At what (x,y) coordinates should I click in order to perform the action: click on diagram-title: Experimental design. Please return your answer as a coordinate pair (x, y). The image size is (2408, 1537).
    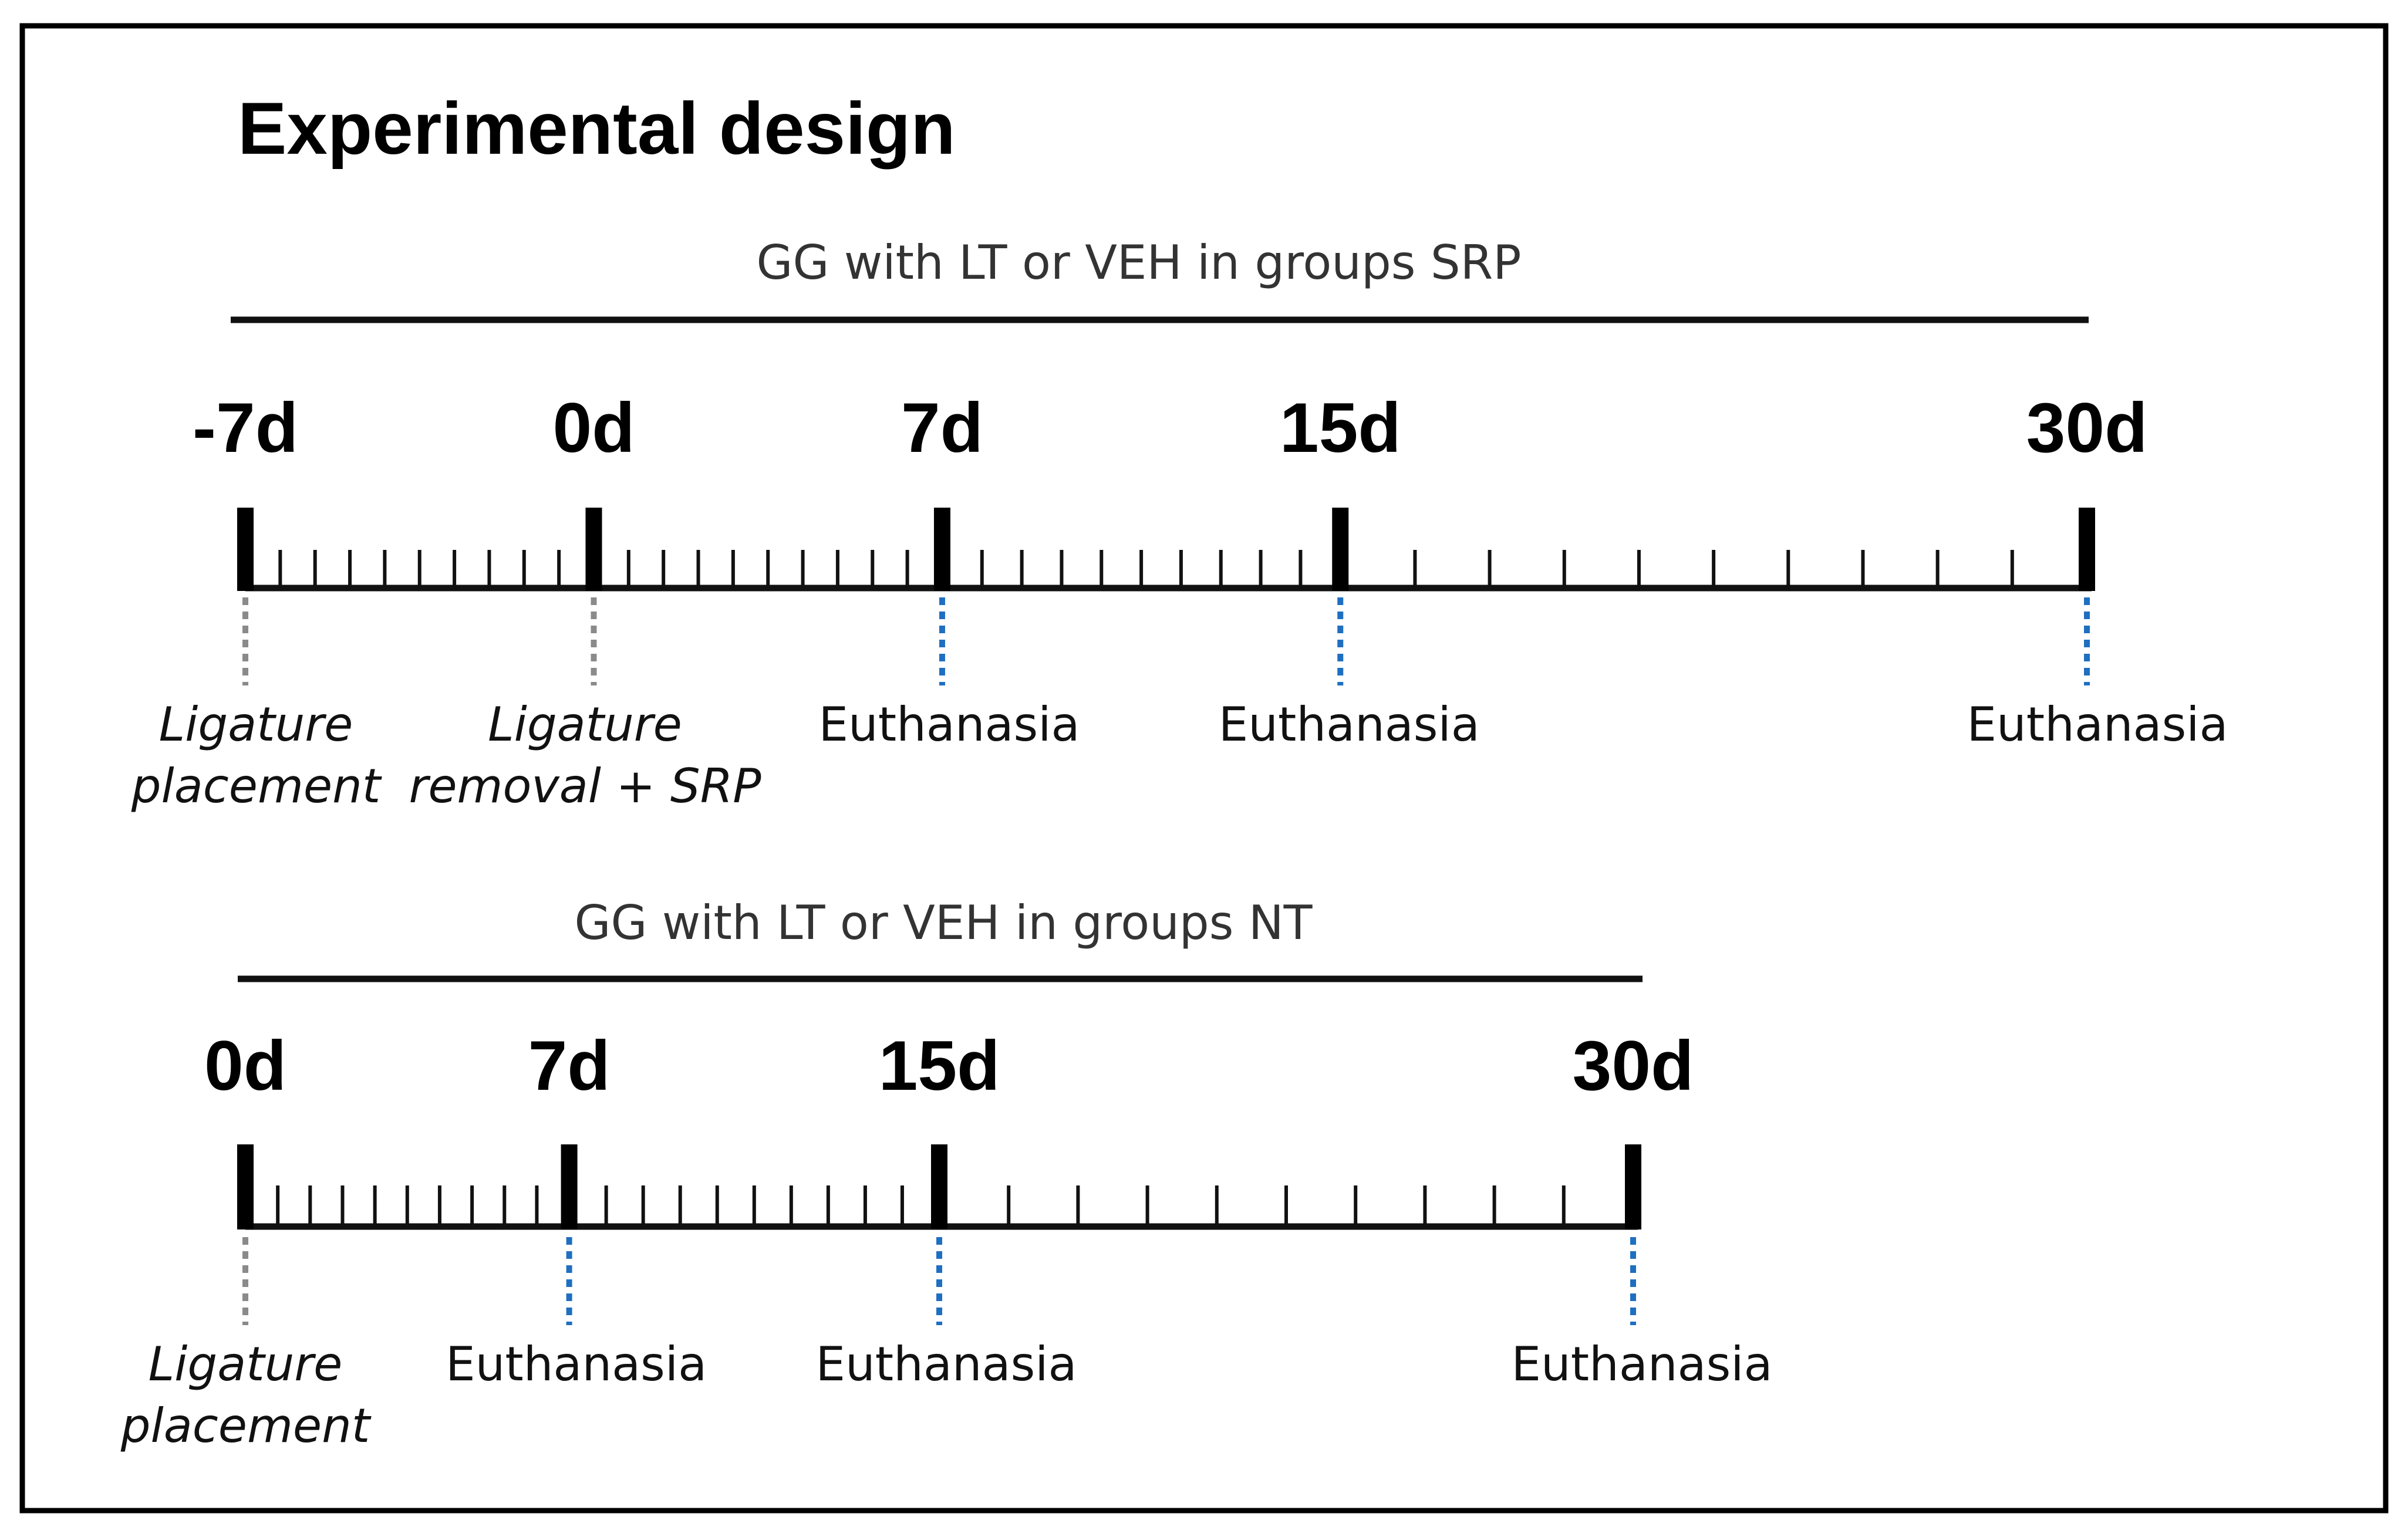
    Looking at the image, I should click on (597, 129).